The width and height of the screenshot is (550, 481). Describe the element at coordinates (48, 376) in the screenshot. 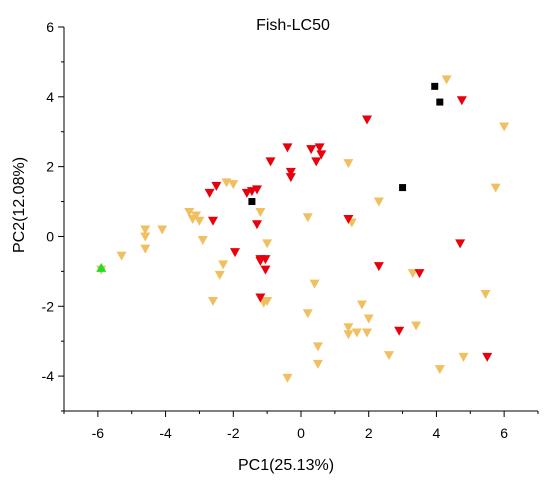

I see `y-tick-label: -4` at that location.